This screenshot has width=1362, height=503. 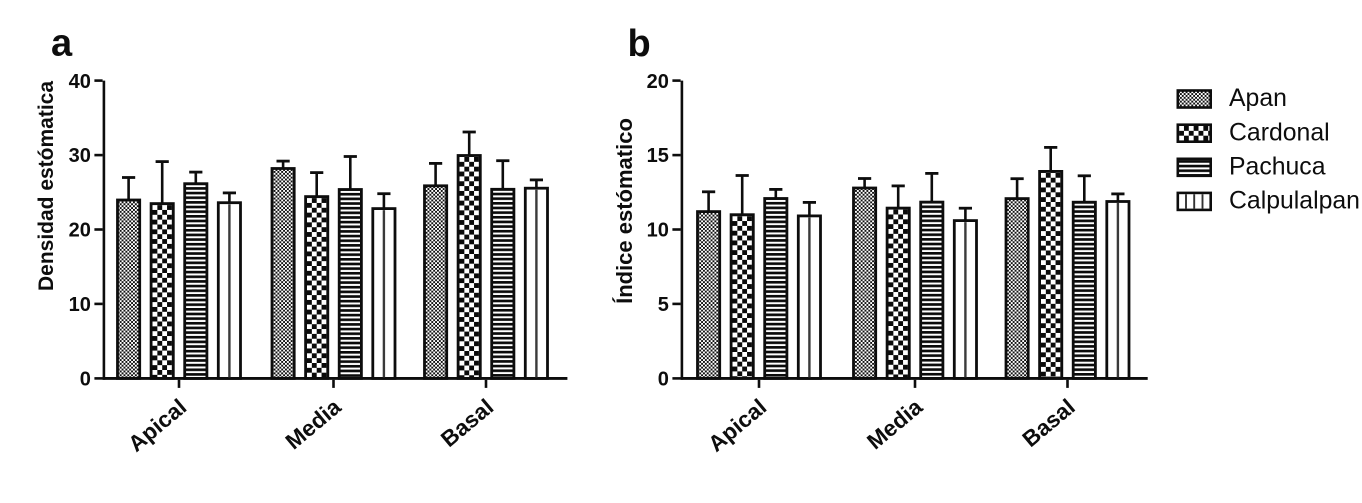 What do you see at coordinates (1279, 132) in the screenshot?
I see `svg-text: Cardonal` at bounding box center [1279, 132].